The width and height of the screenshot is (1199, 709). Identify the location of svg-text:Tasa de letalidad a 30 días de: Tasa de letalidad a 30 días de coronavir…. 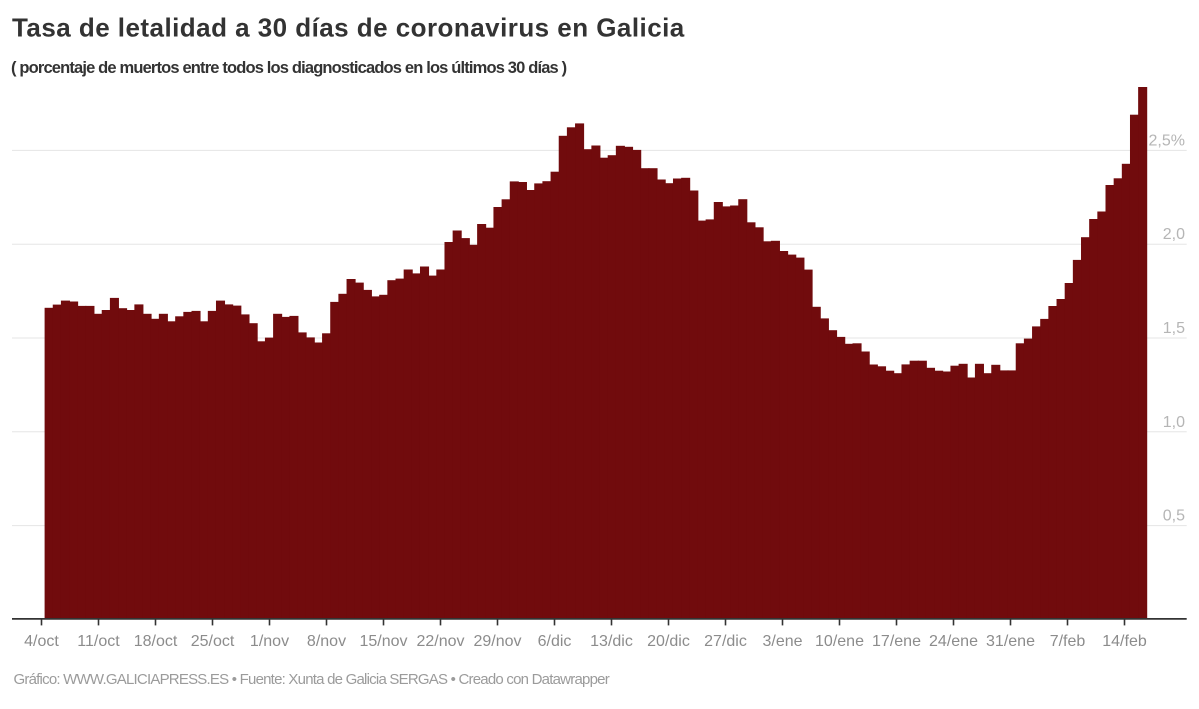
(348, 27).